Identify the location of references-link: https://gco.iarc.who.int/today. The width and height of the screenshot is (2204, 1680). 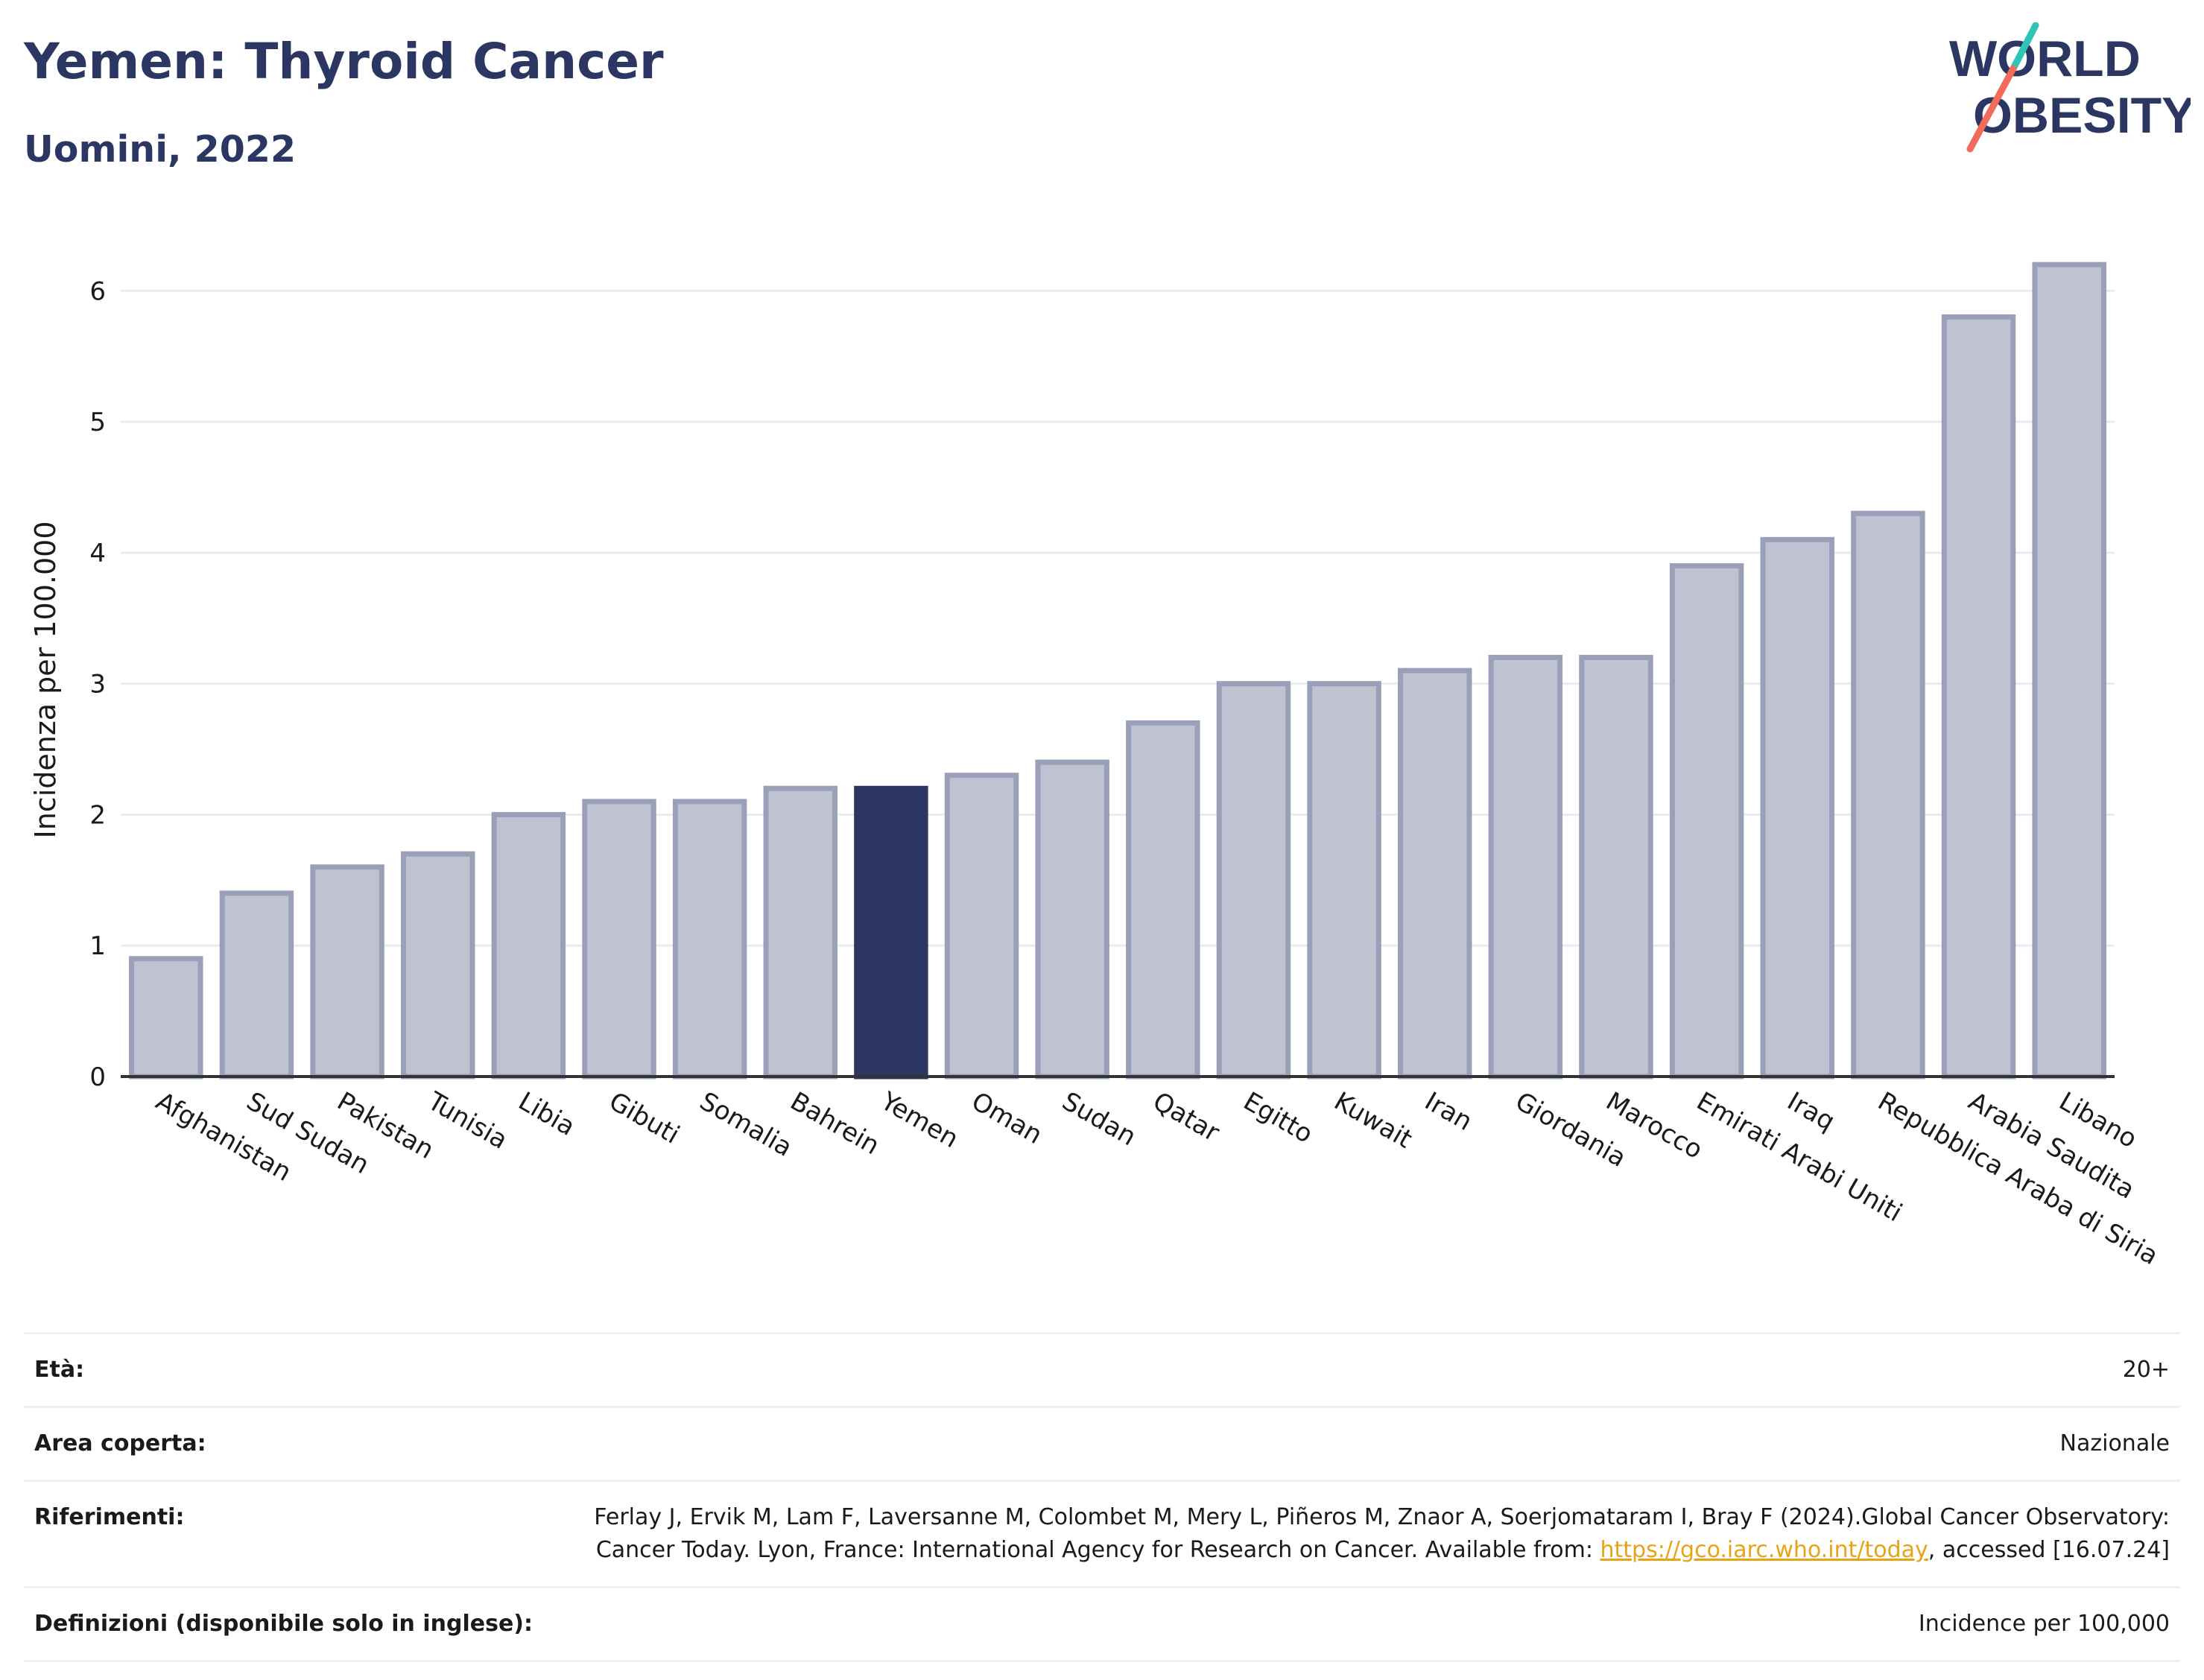
(1764, 1550).